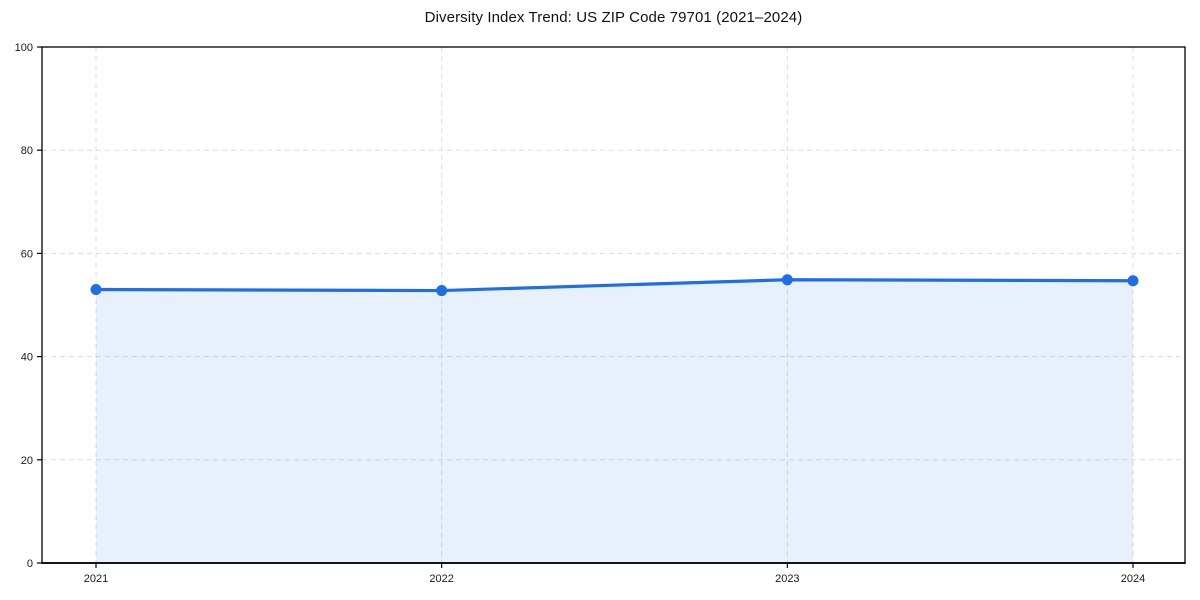  What do you see at coordinates (27, 151) in the screenshot?
I see `y-tick-label-80: 80` at bounding box center [27, 151].